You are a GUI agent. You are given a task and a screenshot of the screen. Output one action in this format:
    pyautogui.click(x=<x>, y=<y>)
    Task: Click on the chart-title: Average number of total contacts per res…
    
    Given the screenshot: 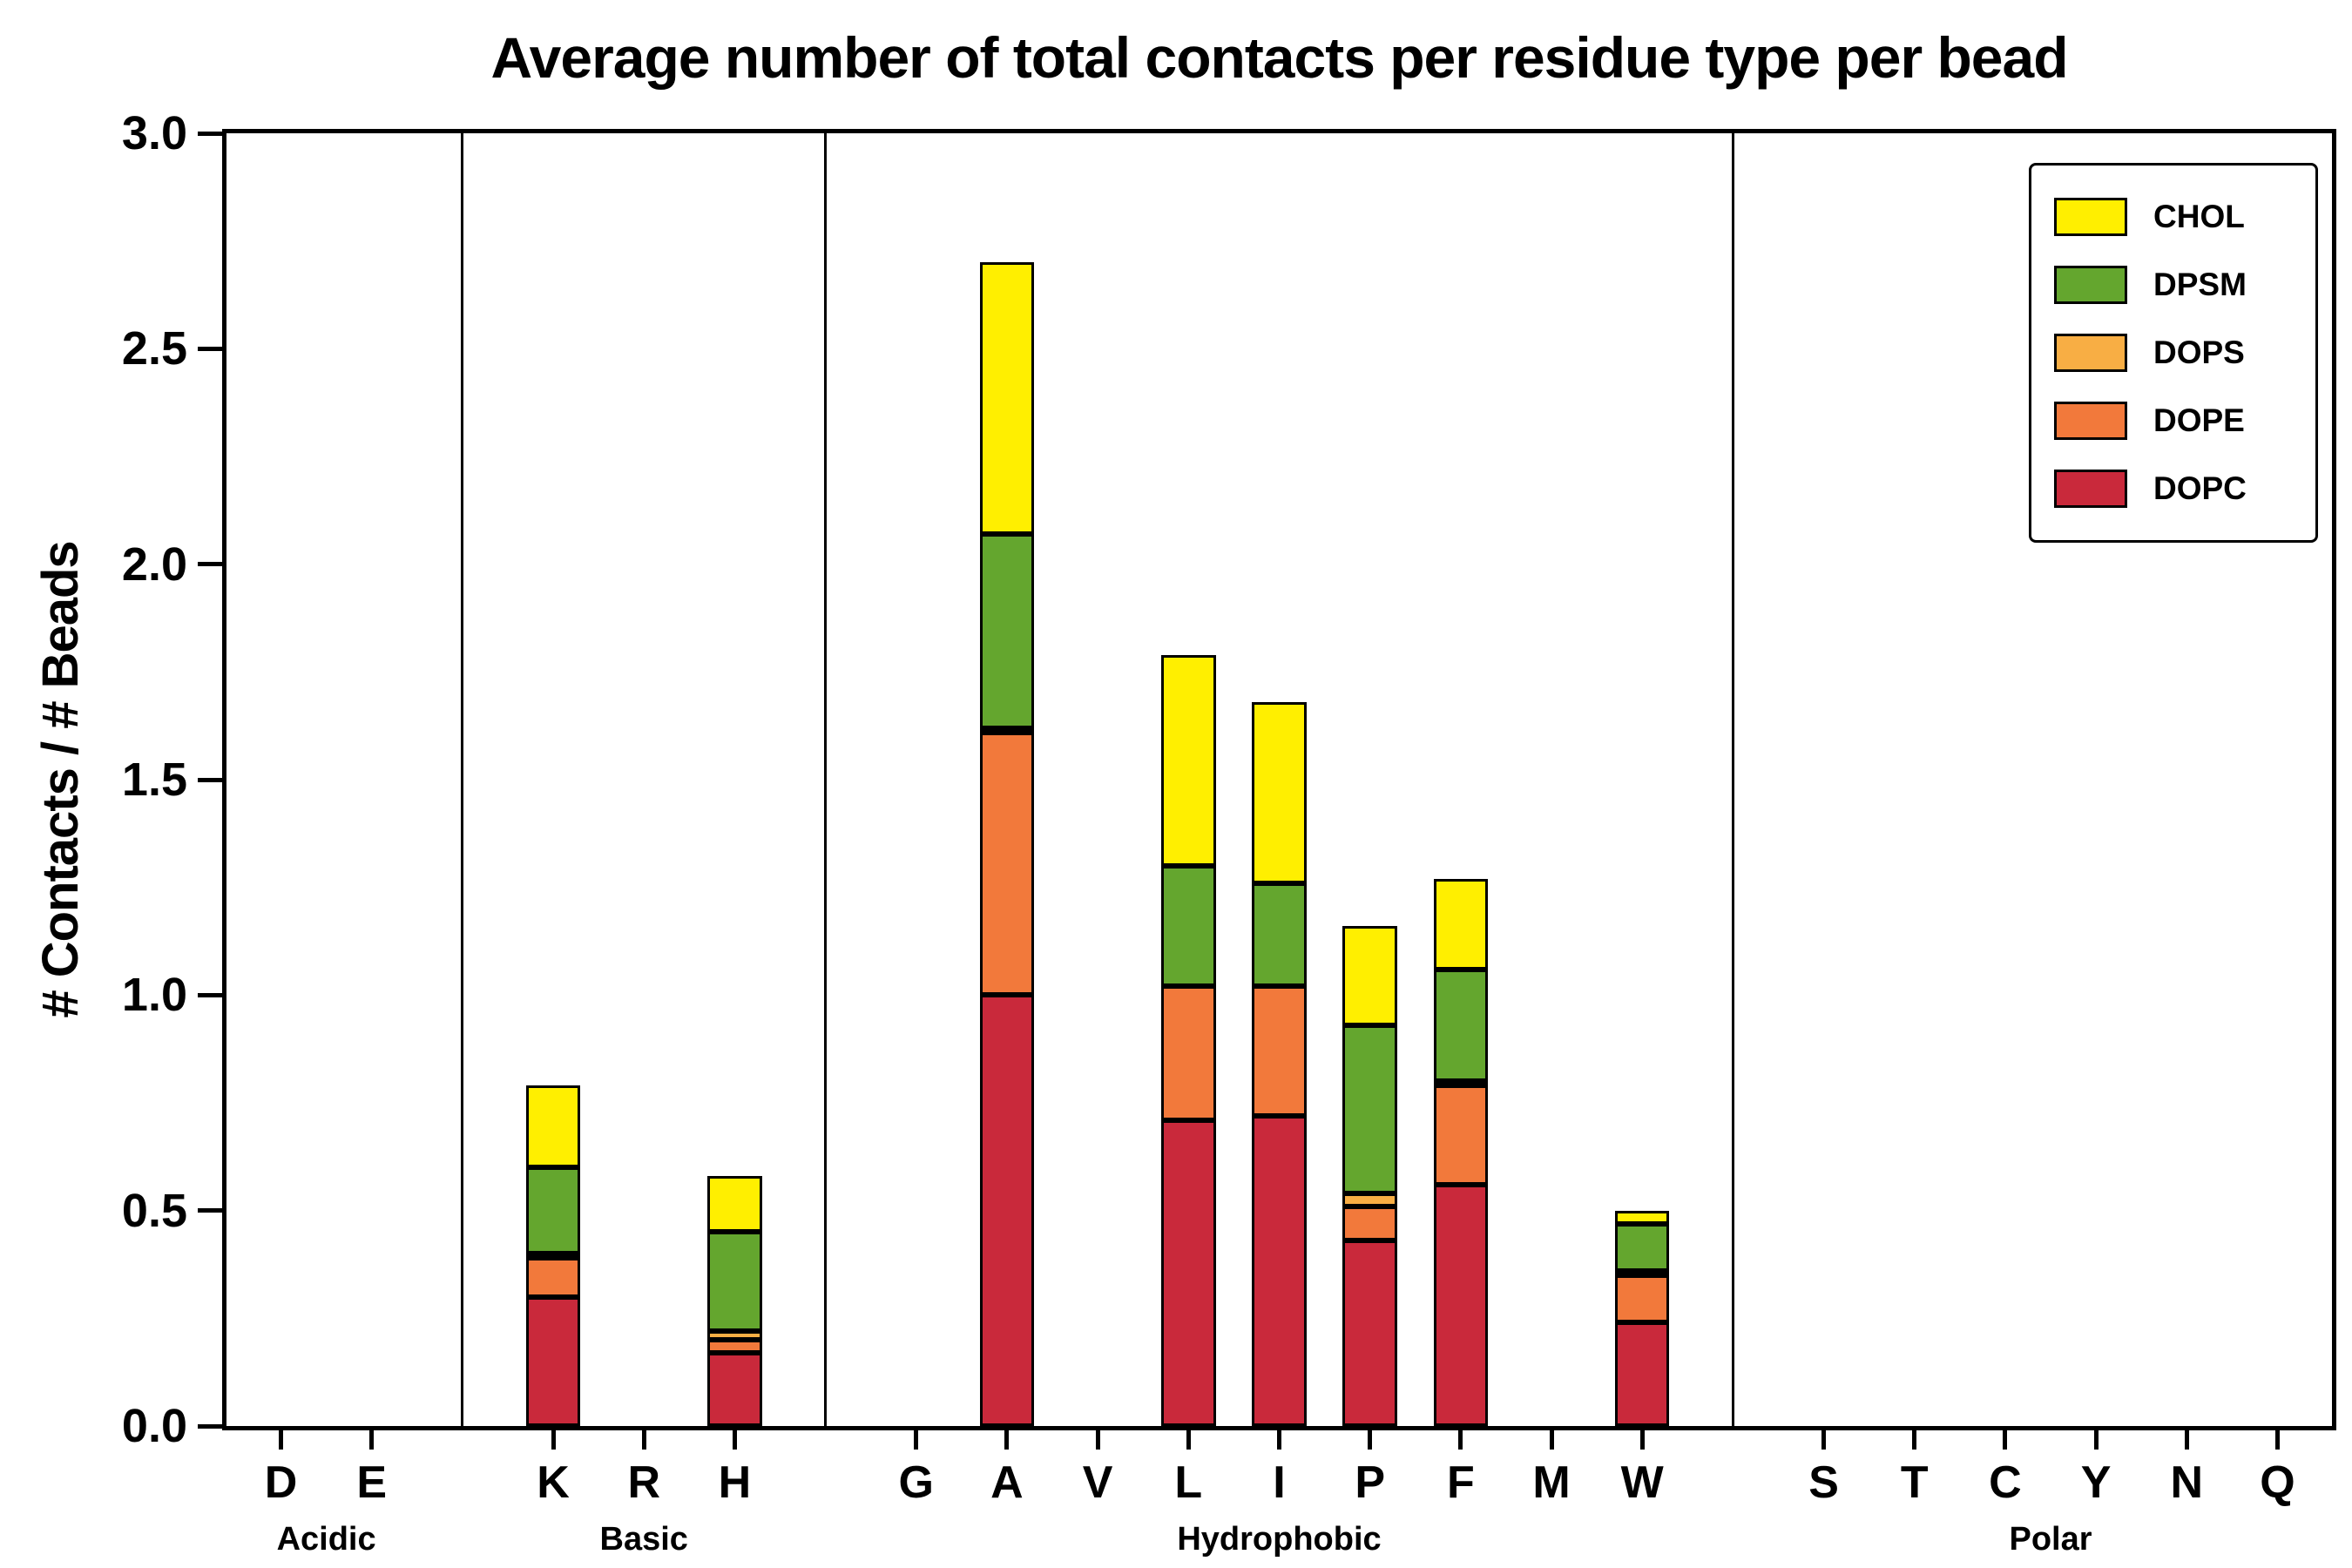 What is the action you would take?
    pyautogui.click(x=1279, y=58)
    